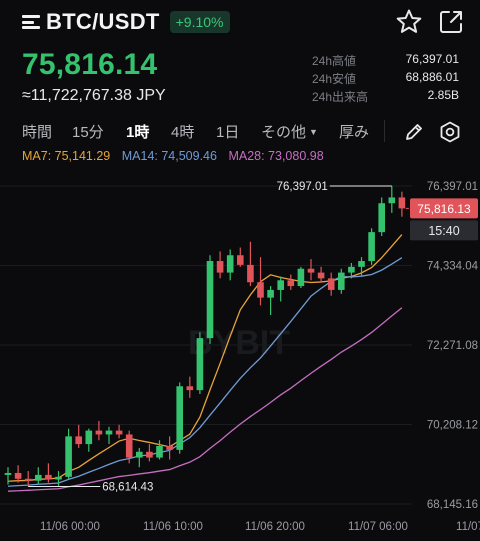  Describe the element at coordinates (378, 527) in the screenshot. I see `x-tick-label: 11/07 06:00` at that location.